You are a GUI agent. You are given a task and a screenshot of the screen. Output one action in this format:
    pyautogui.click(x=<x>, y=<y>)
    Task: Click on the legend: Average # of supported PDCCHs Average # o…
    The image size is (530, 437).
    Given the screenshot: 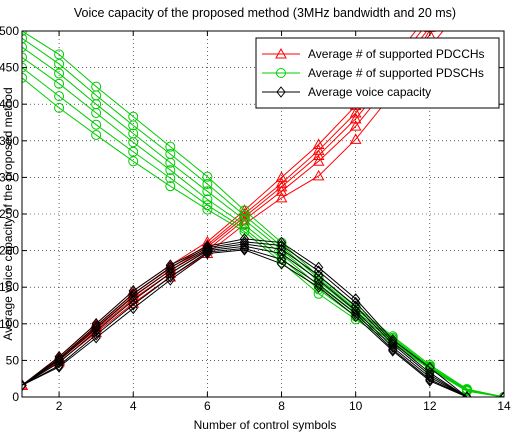 What is the action you would take?
    pyautogui.click(x=377, y=73)
    